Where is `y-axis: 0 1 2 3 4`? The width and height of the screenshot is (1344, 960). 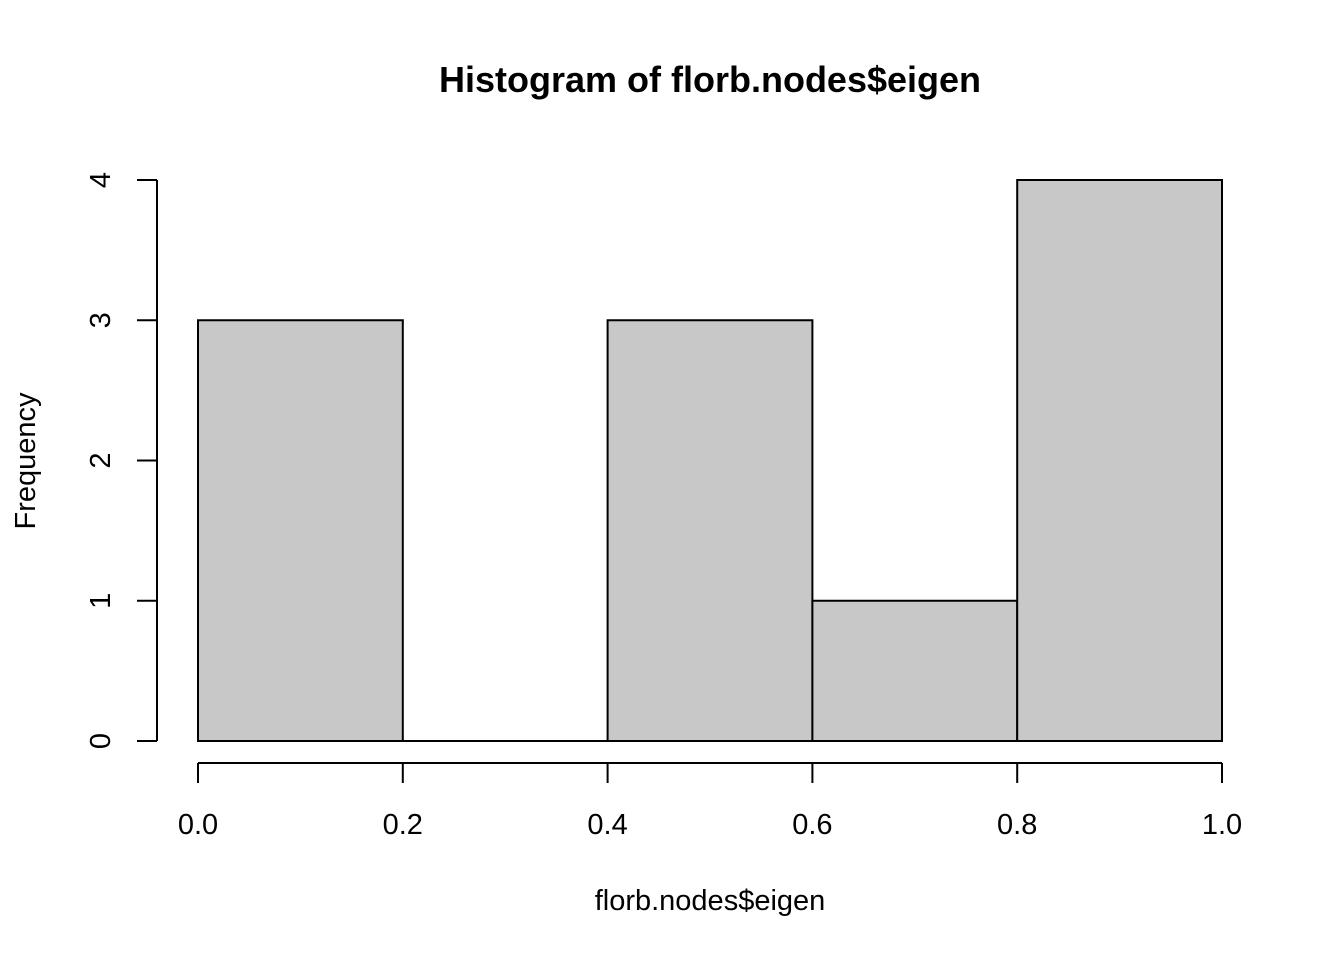 y-axis: 0 1 2 3 4 is located at coordinates (121, 460).